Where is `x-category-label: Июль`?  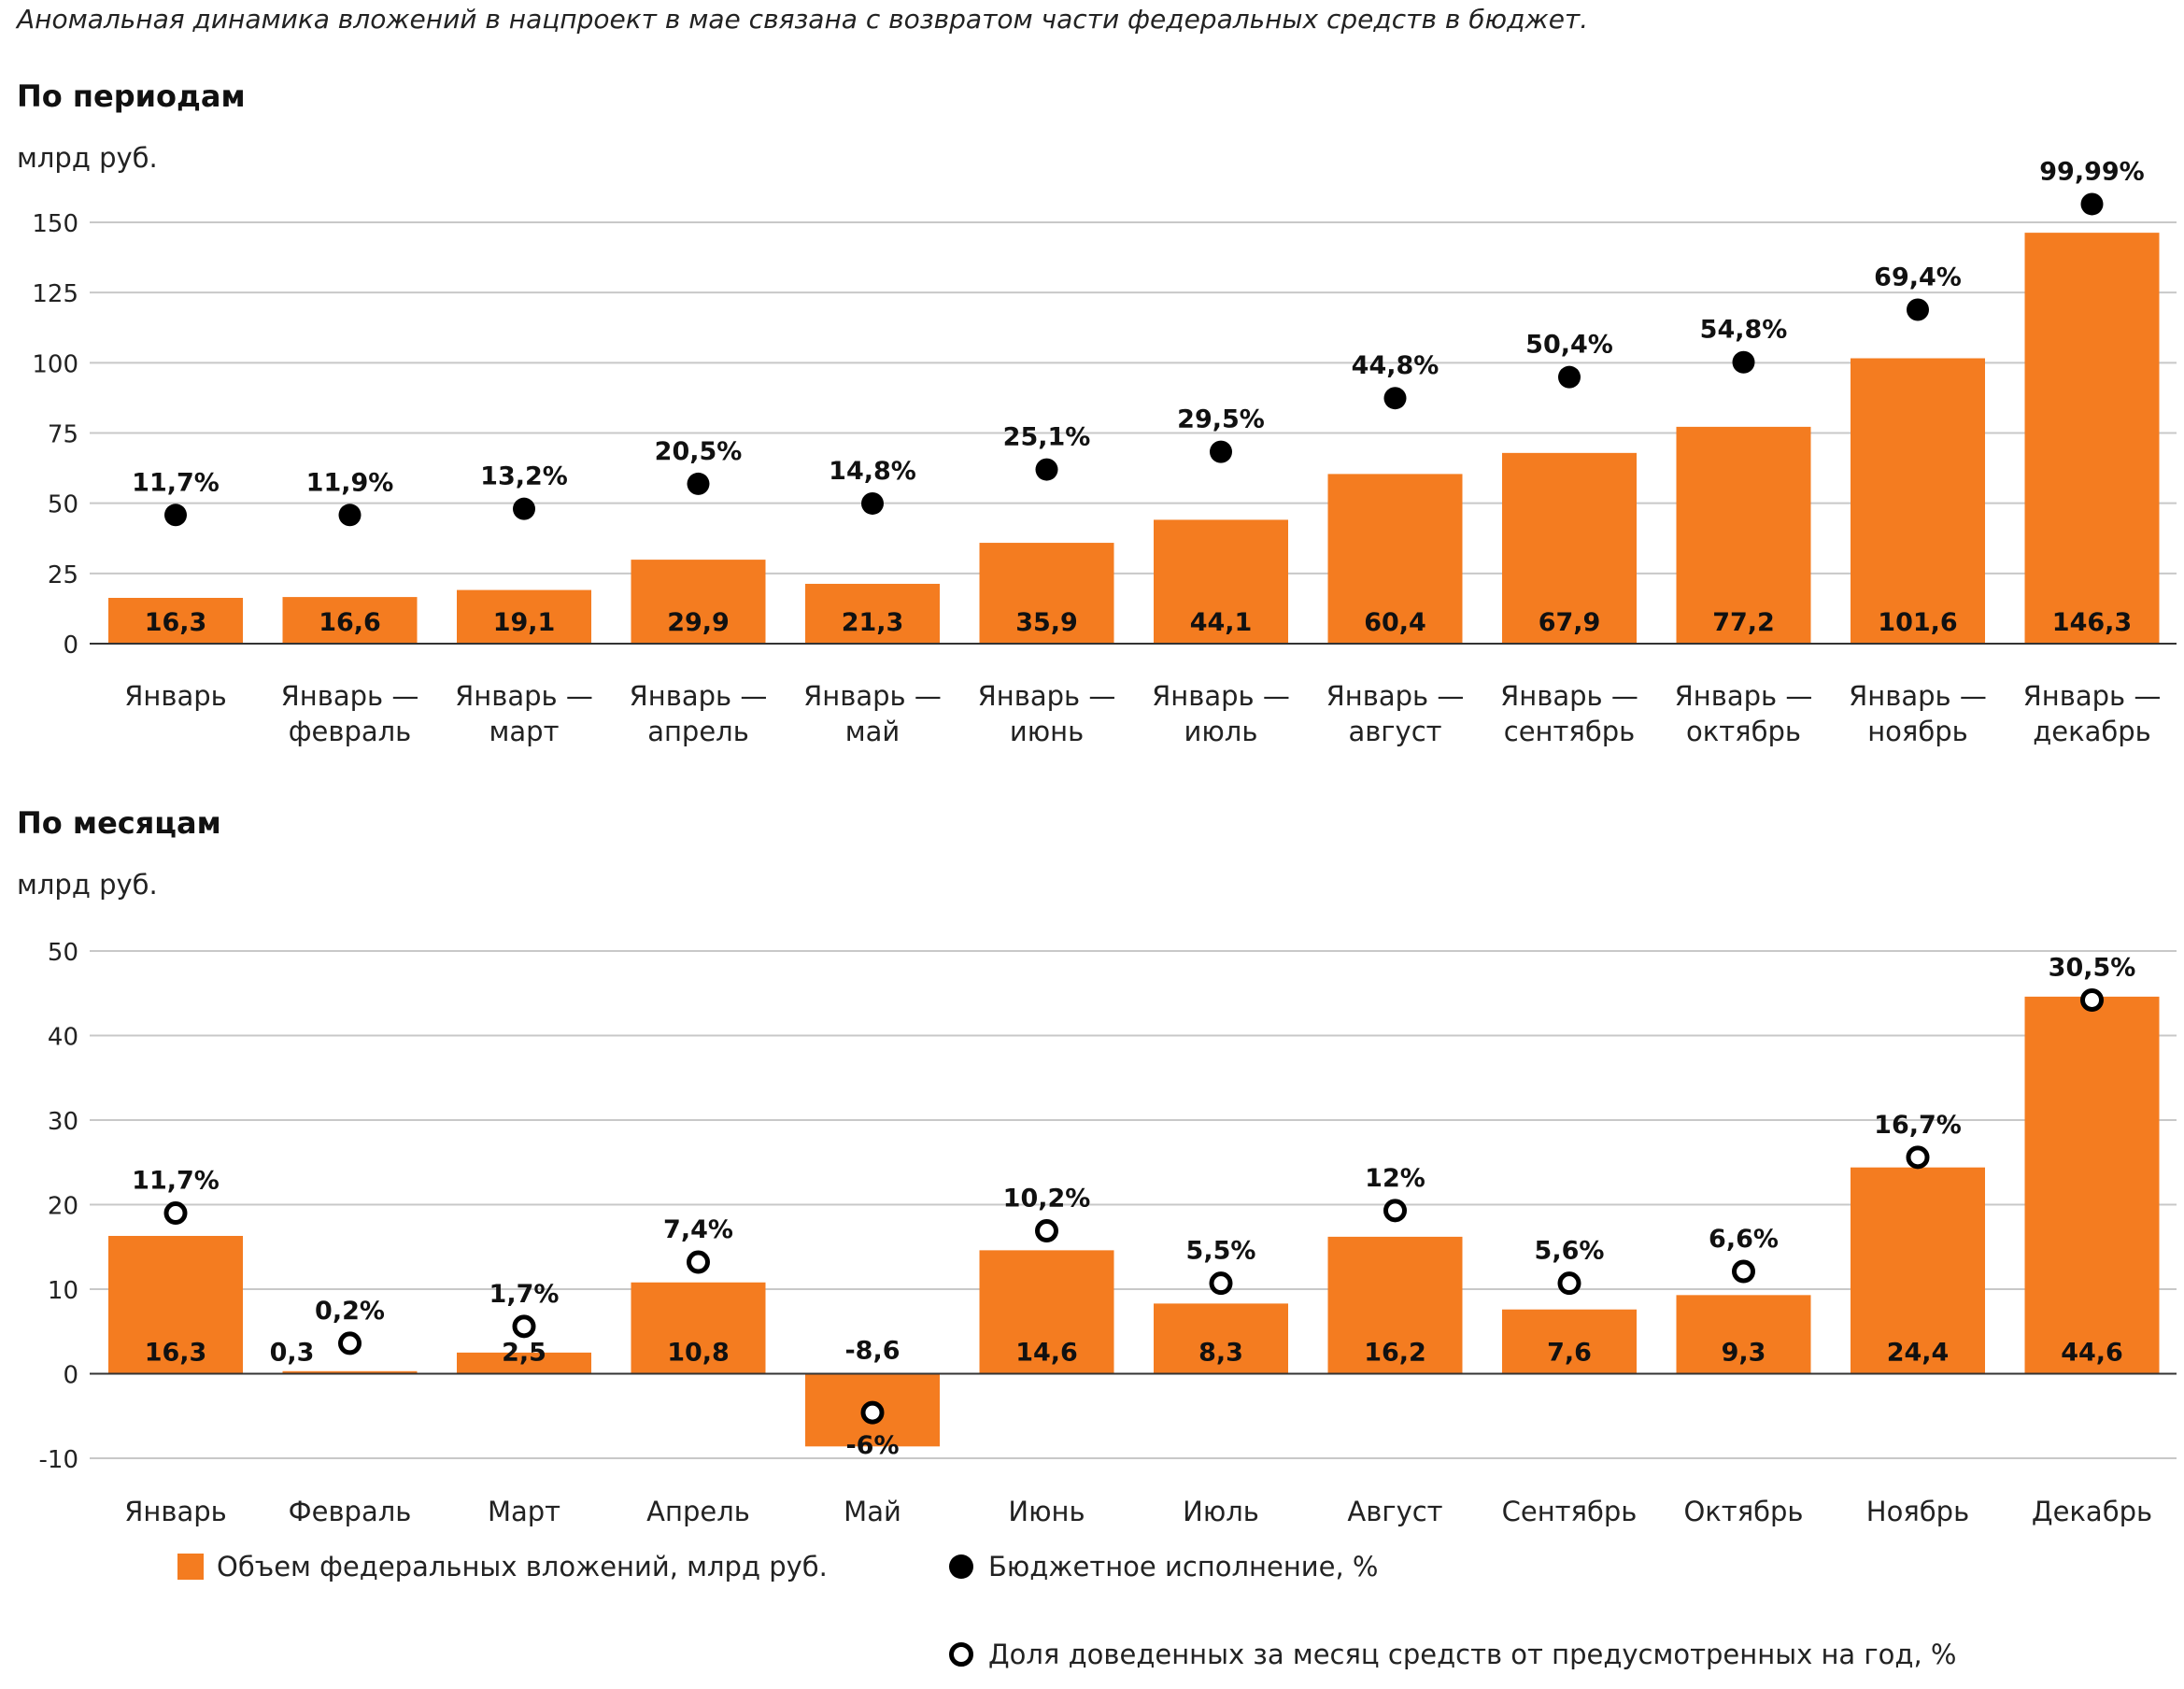
x-category-label: Июль is located at coordinates (1221, 1511).